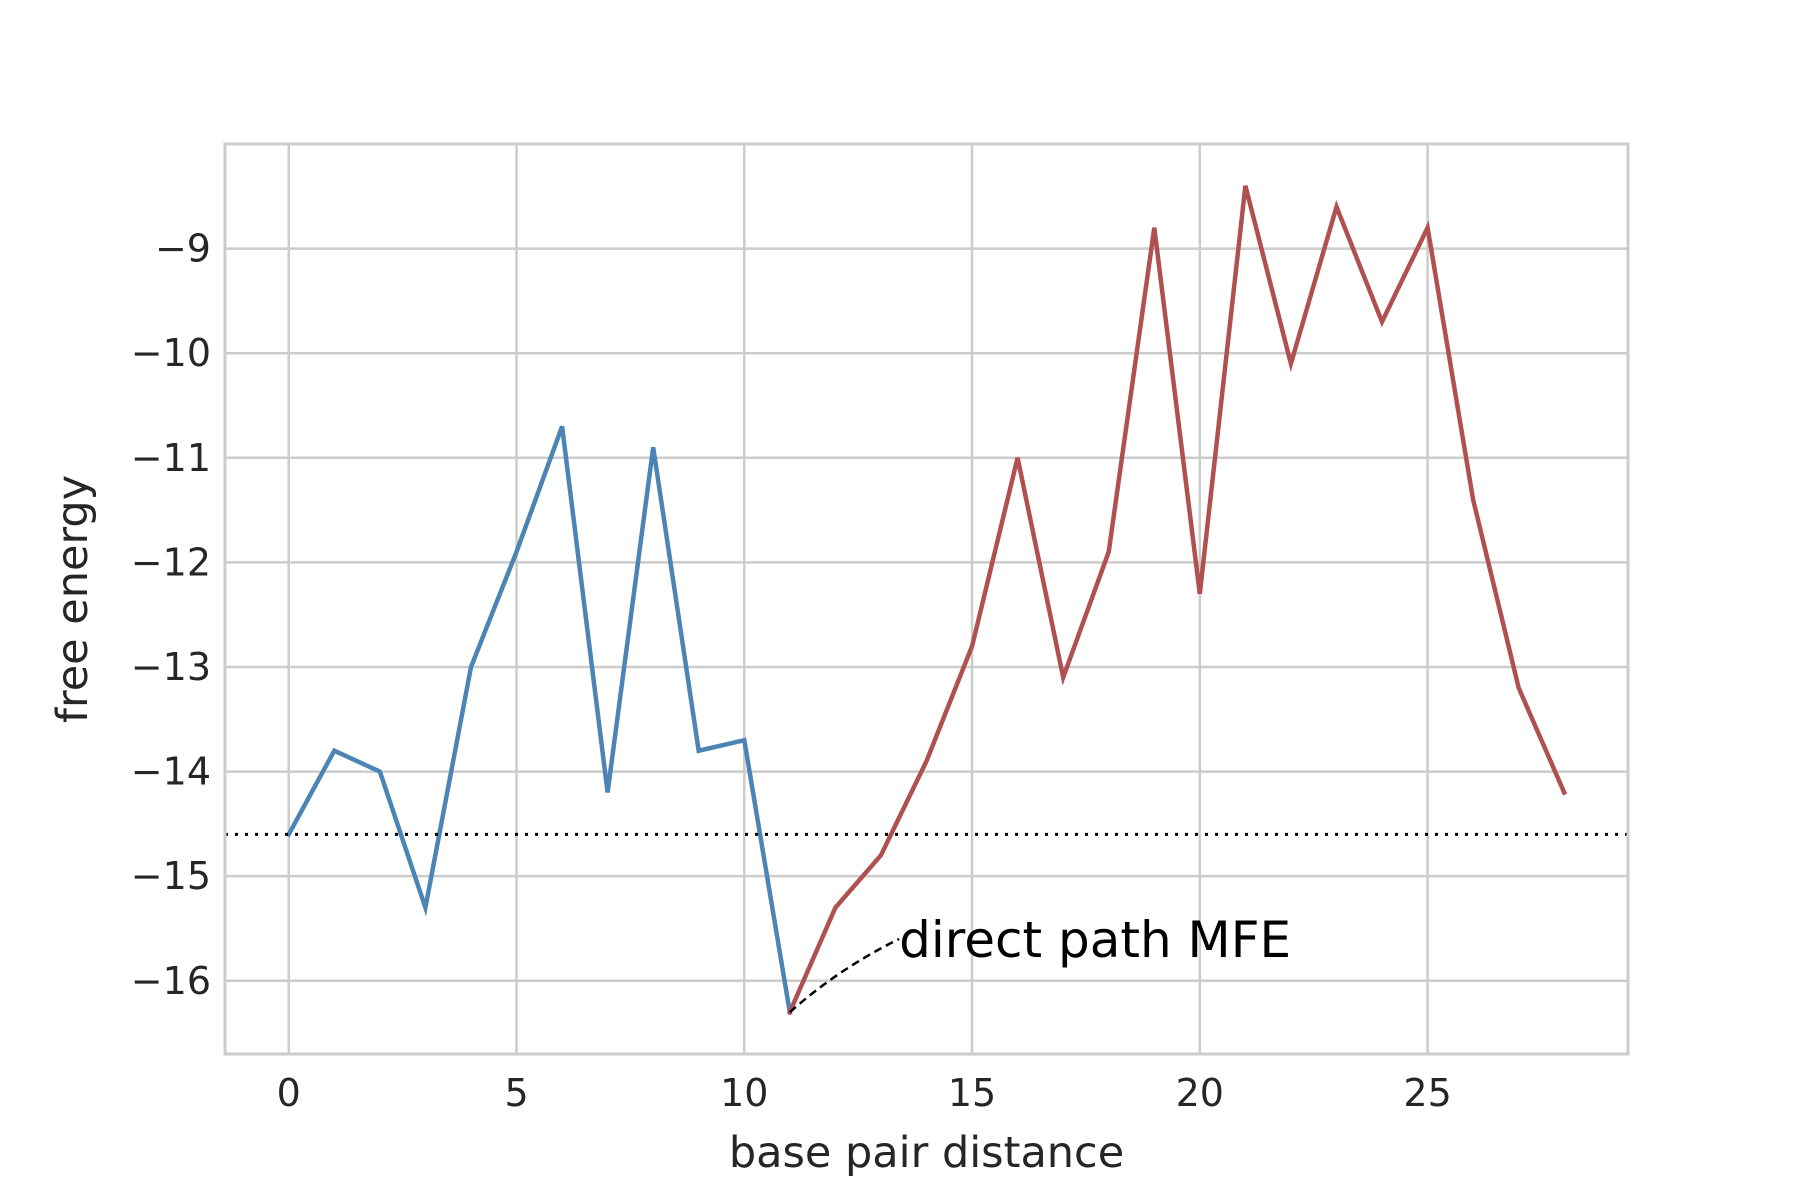 The image size is (1800, 1200). I want to click on annotation-label: direct path MFE, so click(1095, 940).